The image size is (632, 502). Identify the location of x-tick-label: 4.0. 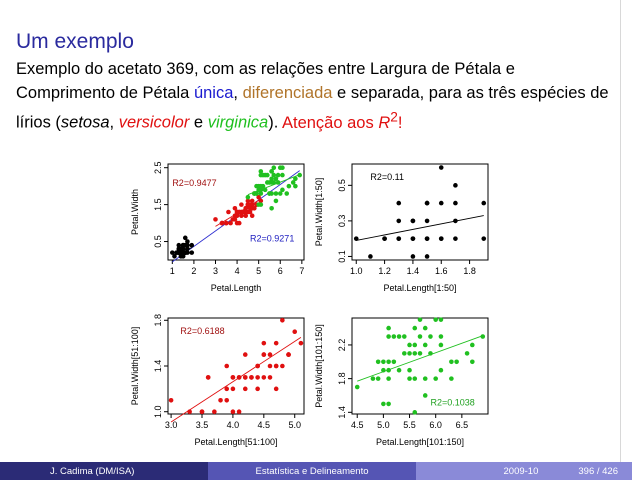
(233, 425).